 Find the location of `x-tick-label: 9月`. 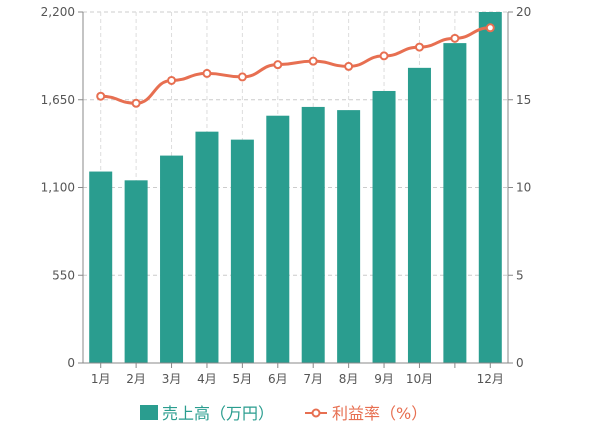

x-tick-label: 9月 is located at coordinates (384, 379).